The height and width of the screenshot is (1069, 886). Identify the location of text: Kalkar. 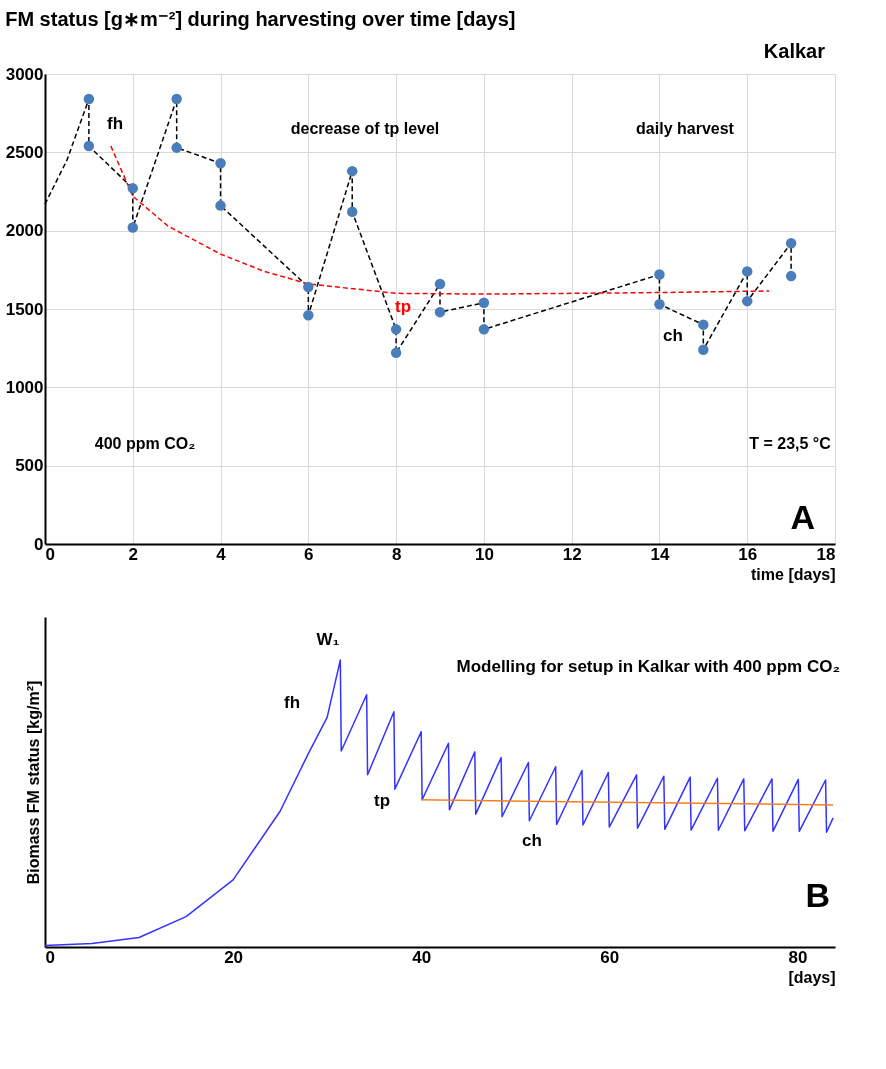
(794, 51).